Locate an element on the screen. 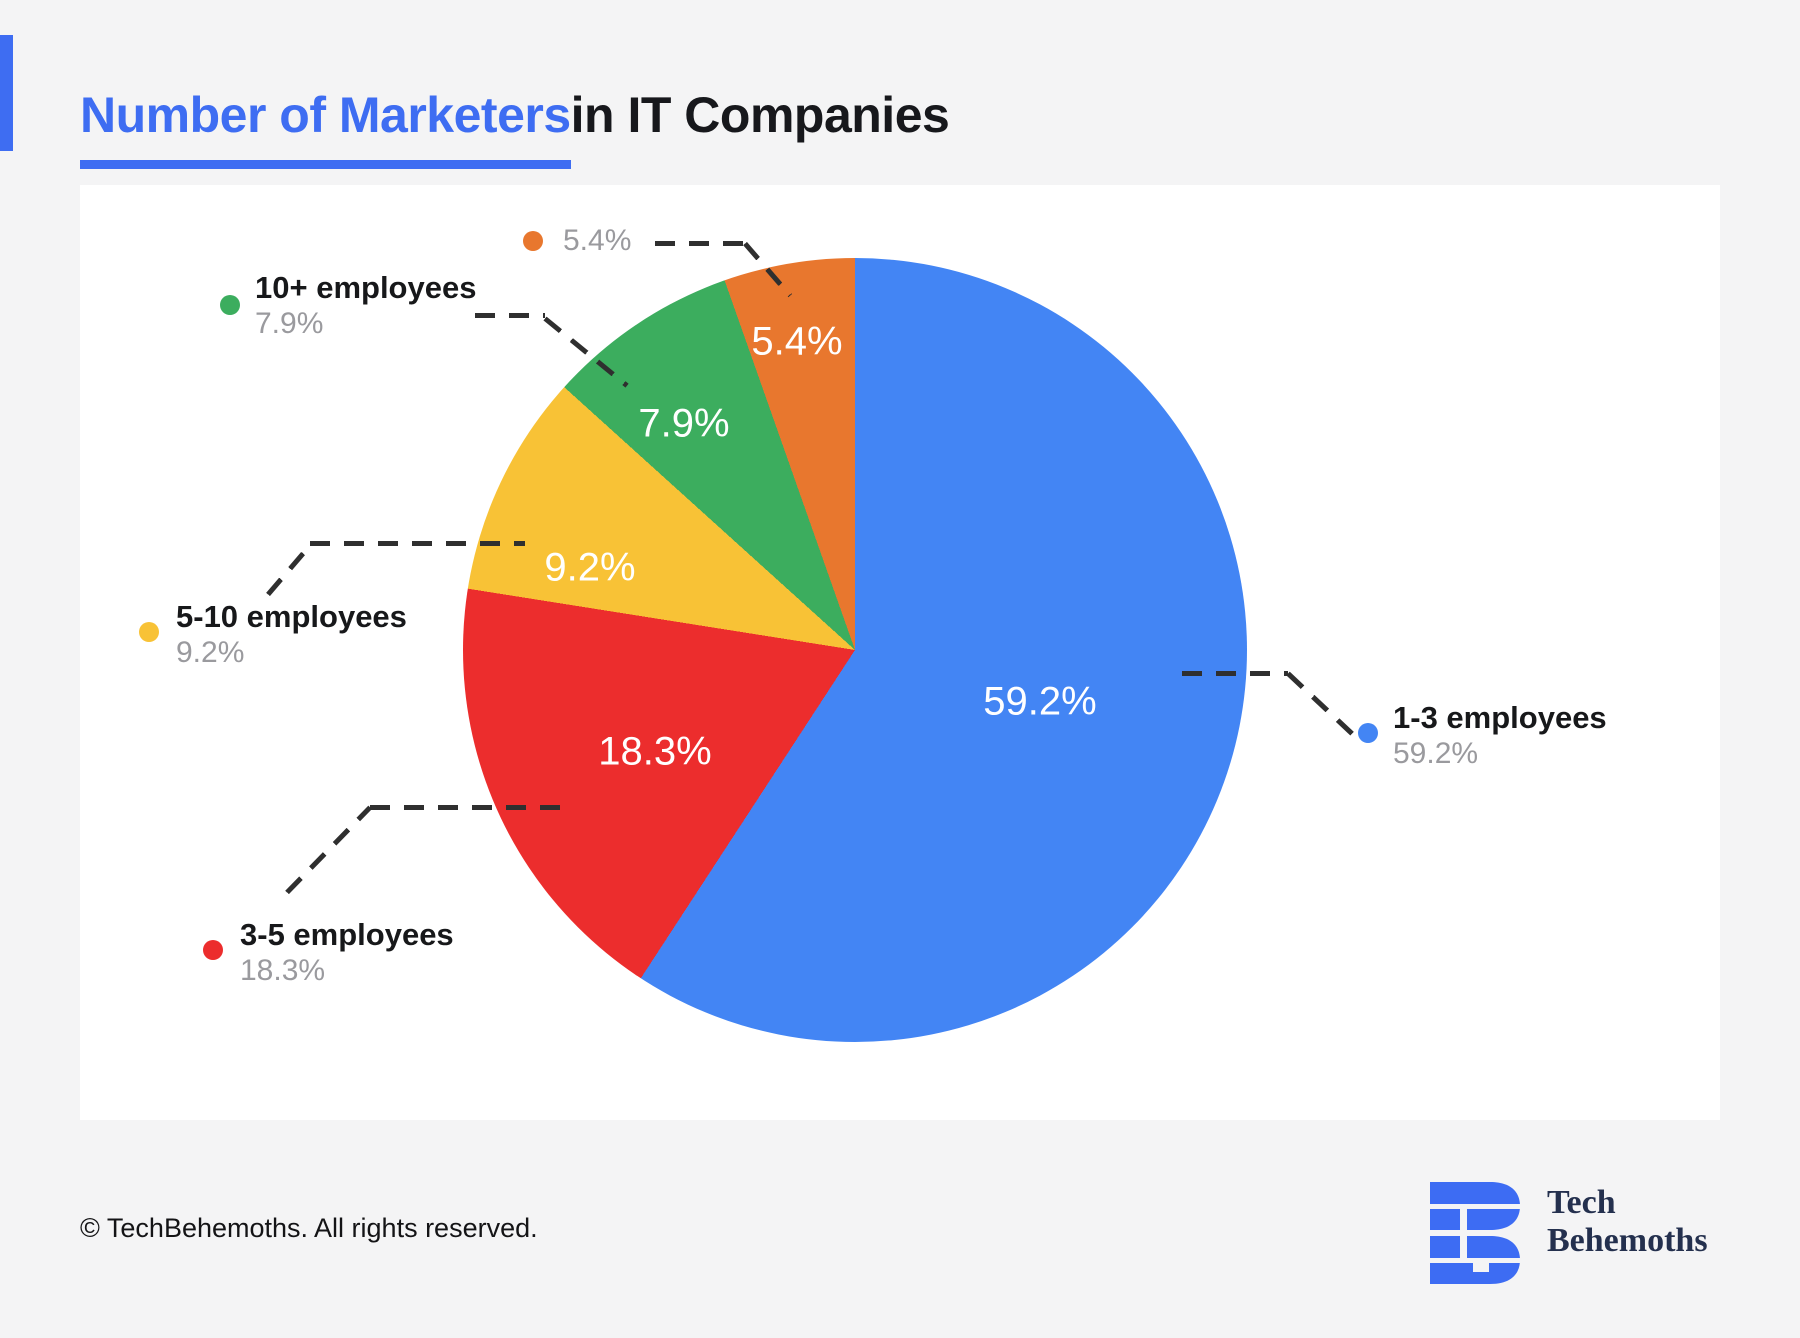  callout-5-10: 5-10 employees 9.2% is located at coordinates (291, 635).